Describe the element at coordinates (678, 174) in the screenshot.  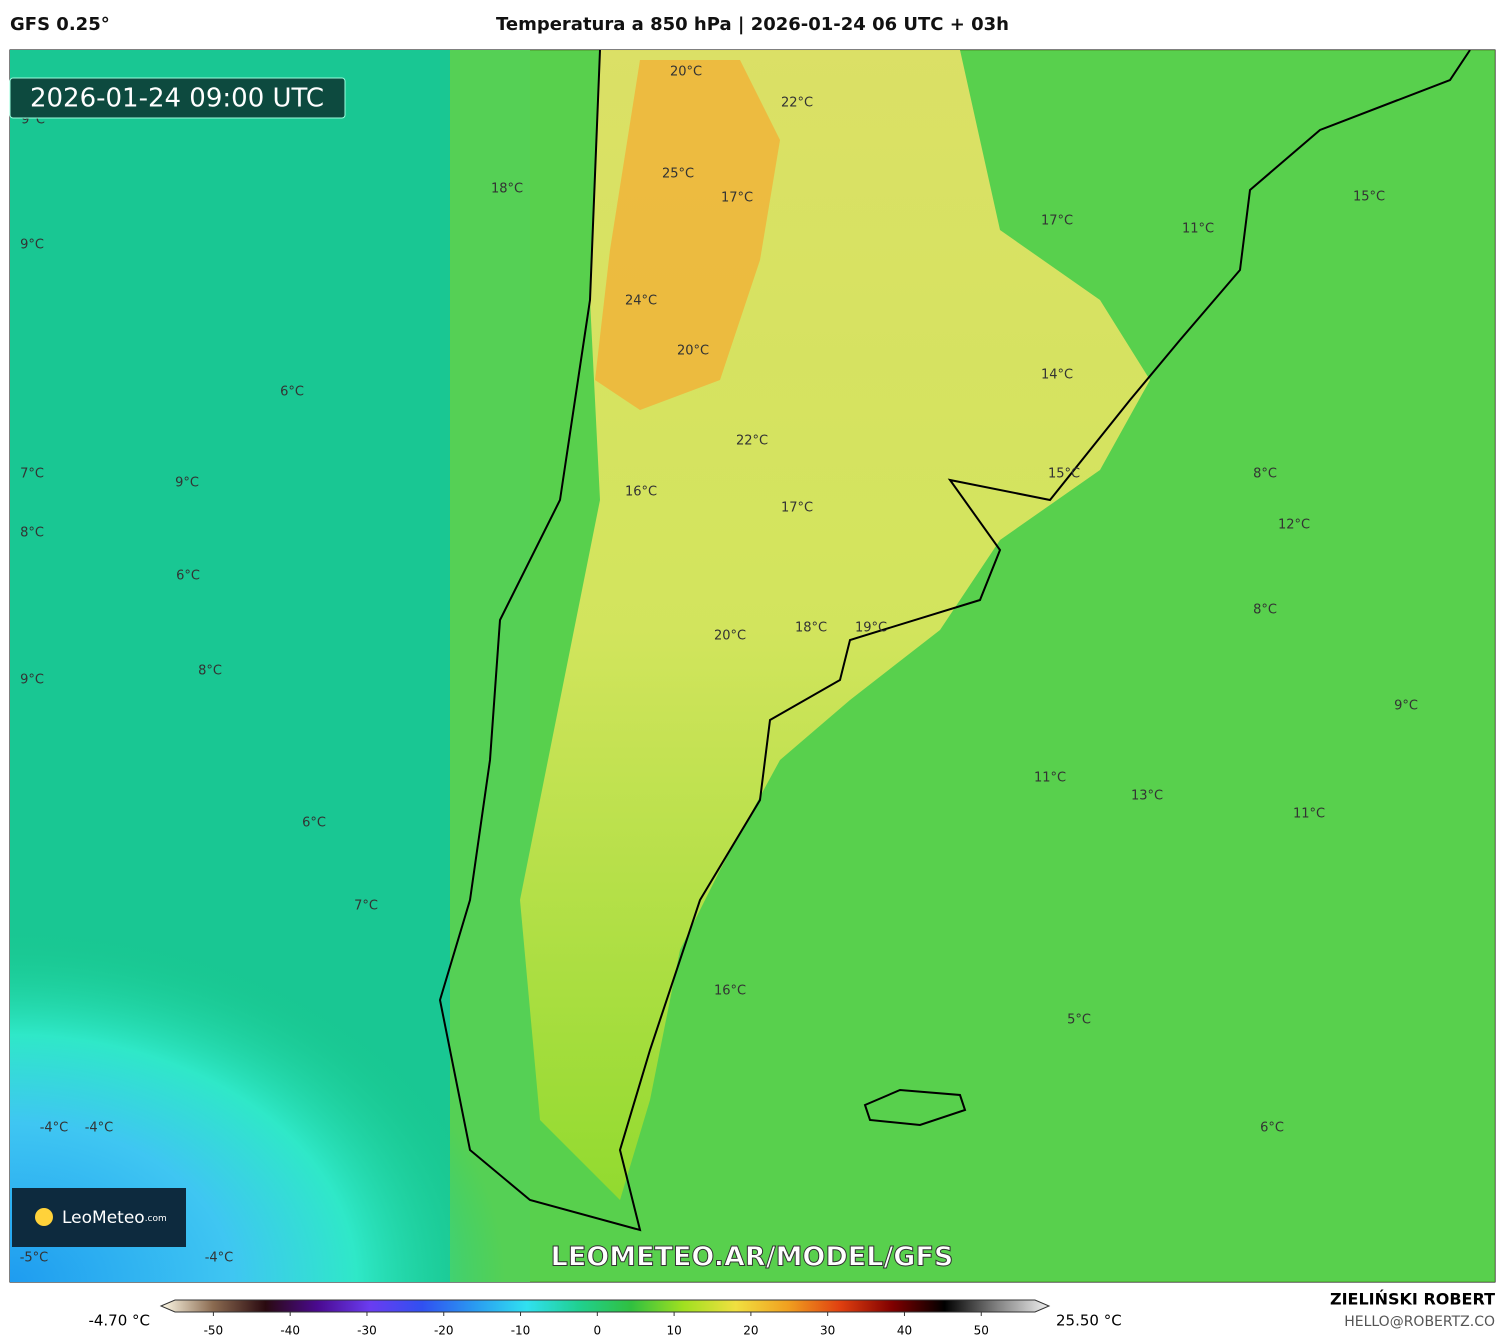
I see `temperature-label: 25°C` at that location.